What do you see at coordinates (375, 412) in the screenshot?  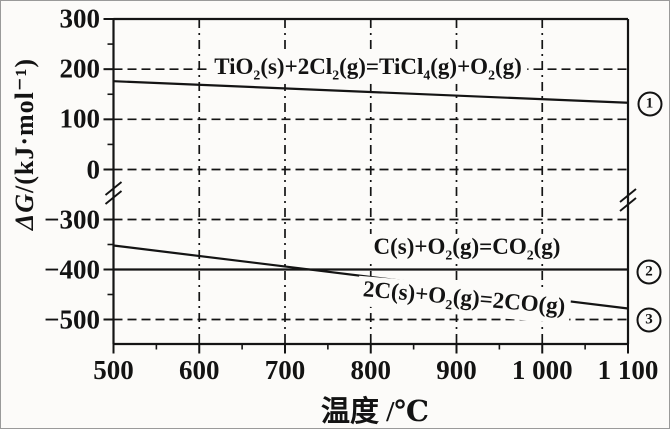 I see `x-axis-title: 温度 /℃` at bounding box center [375, 412].